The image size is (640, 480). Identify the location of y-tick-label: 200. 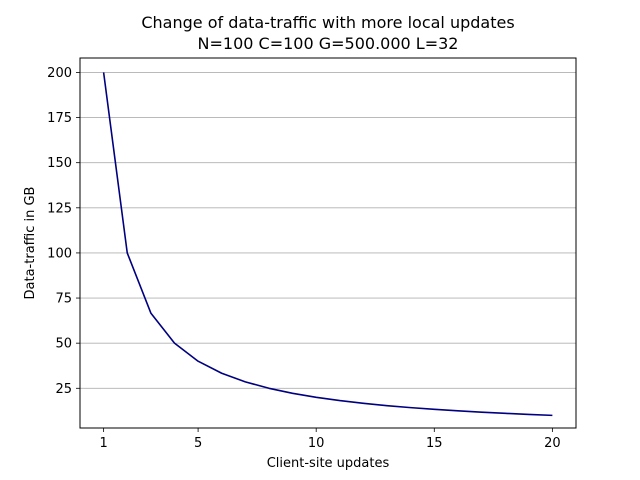
(59, 73).